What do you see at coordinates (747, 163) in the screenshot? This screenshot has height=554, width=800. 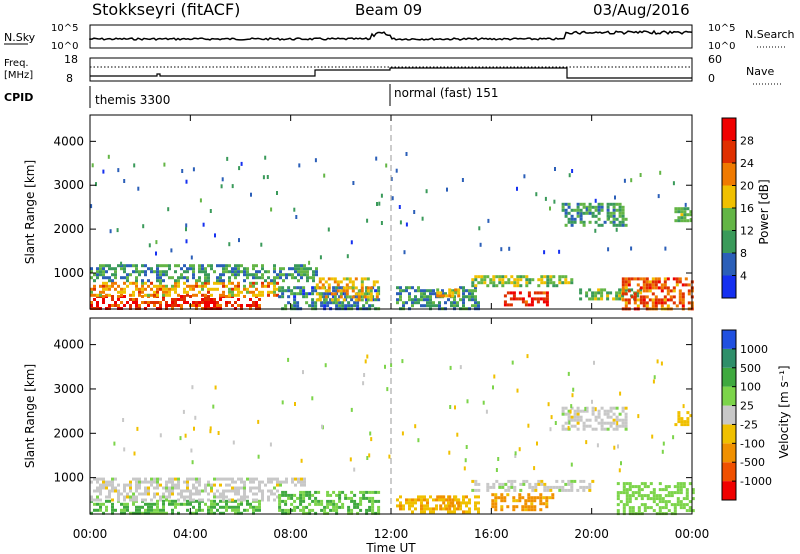 I see `power-cbar-tick-label: 24` at bounding box center [747, 163].